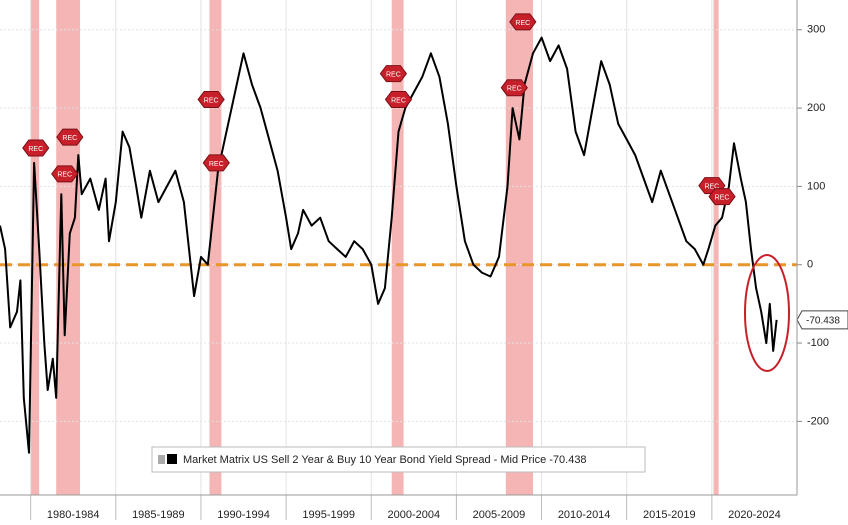 The image size is (848, 525). I want to click on x-tick-label: 1980-1984, so click(73, 515).